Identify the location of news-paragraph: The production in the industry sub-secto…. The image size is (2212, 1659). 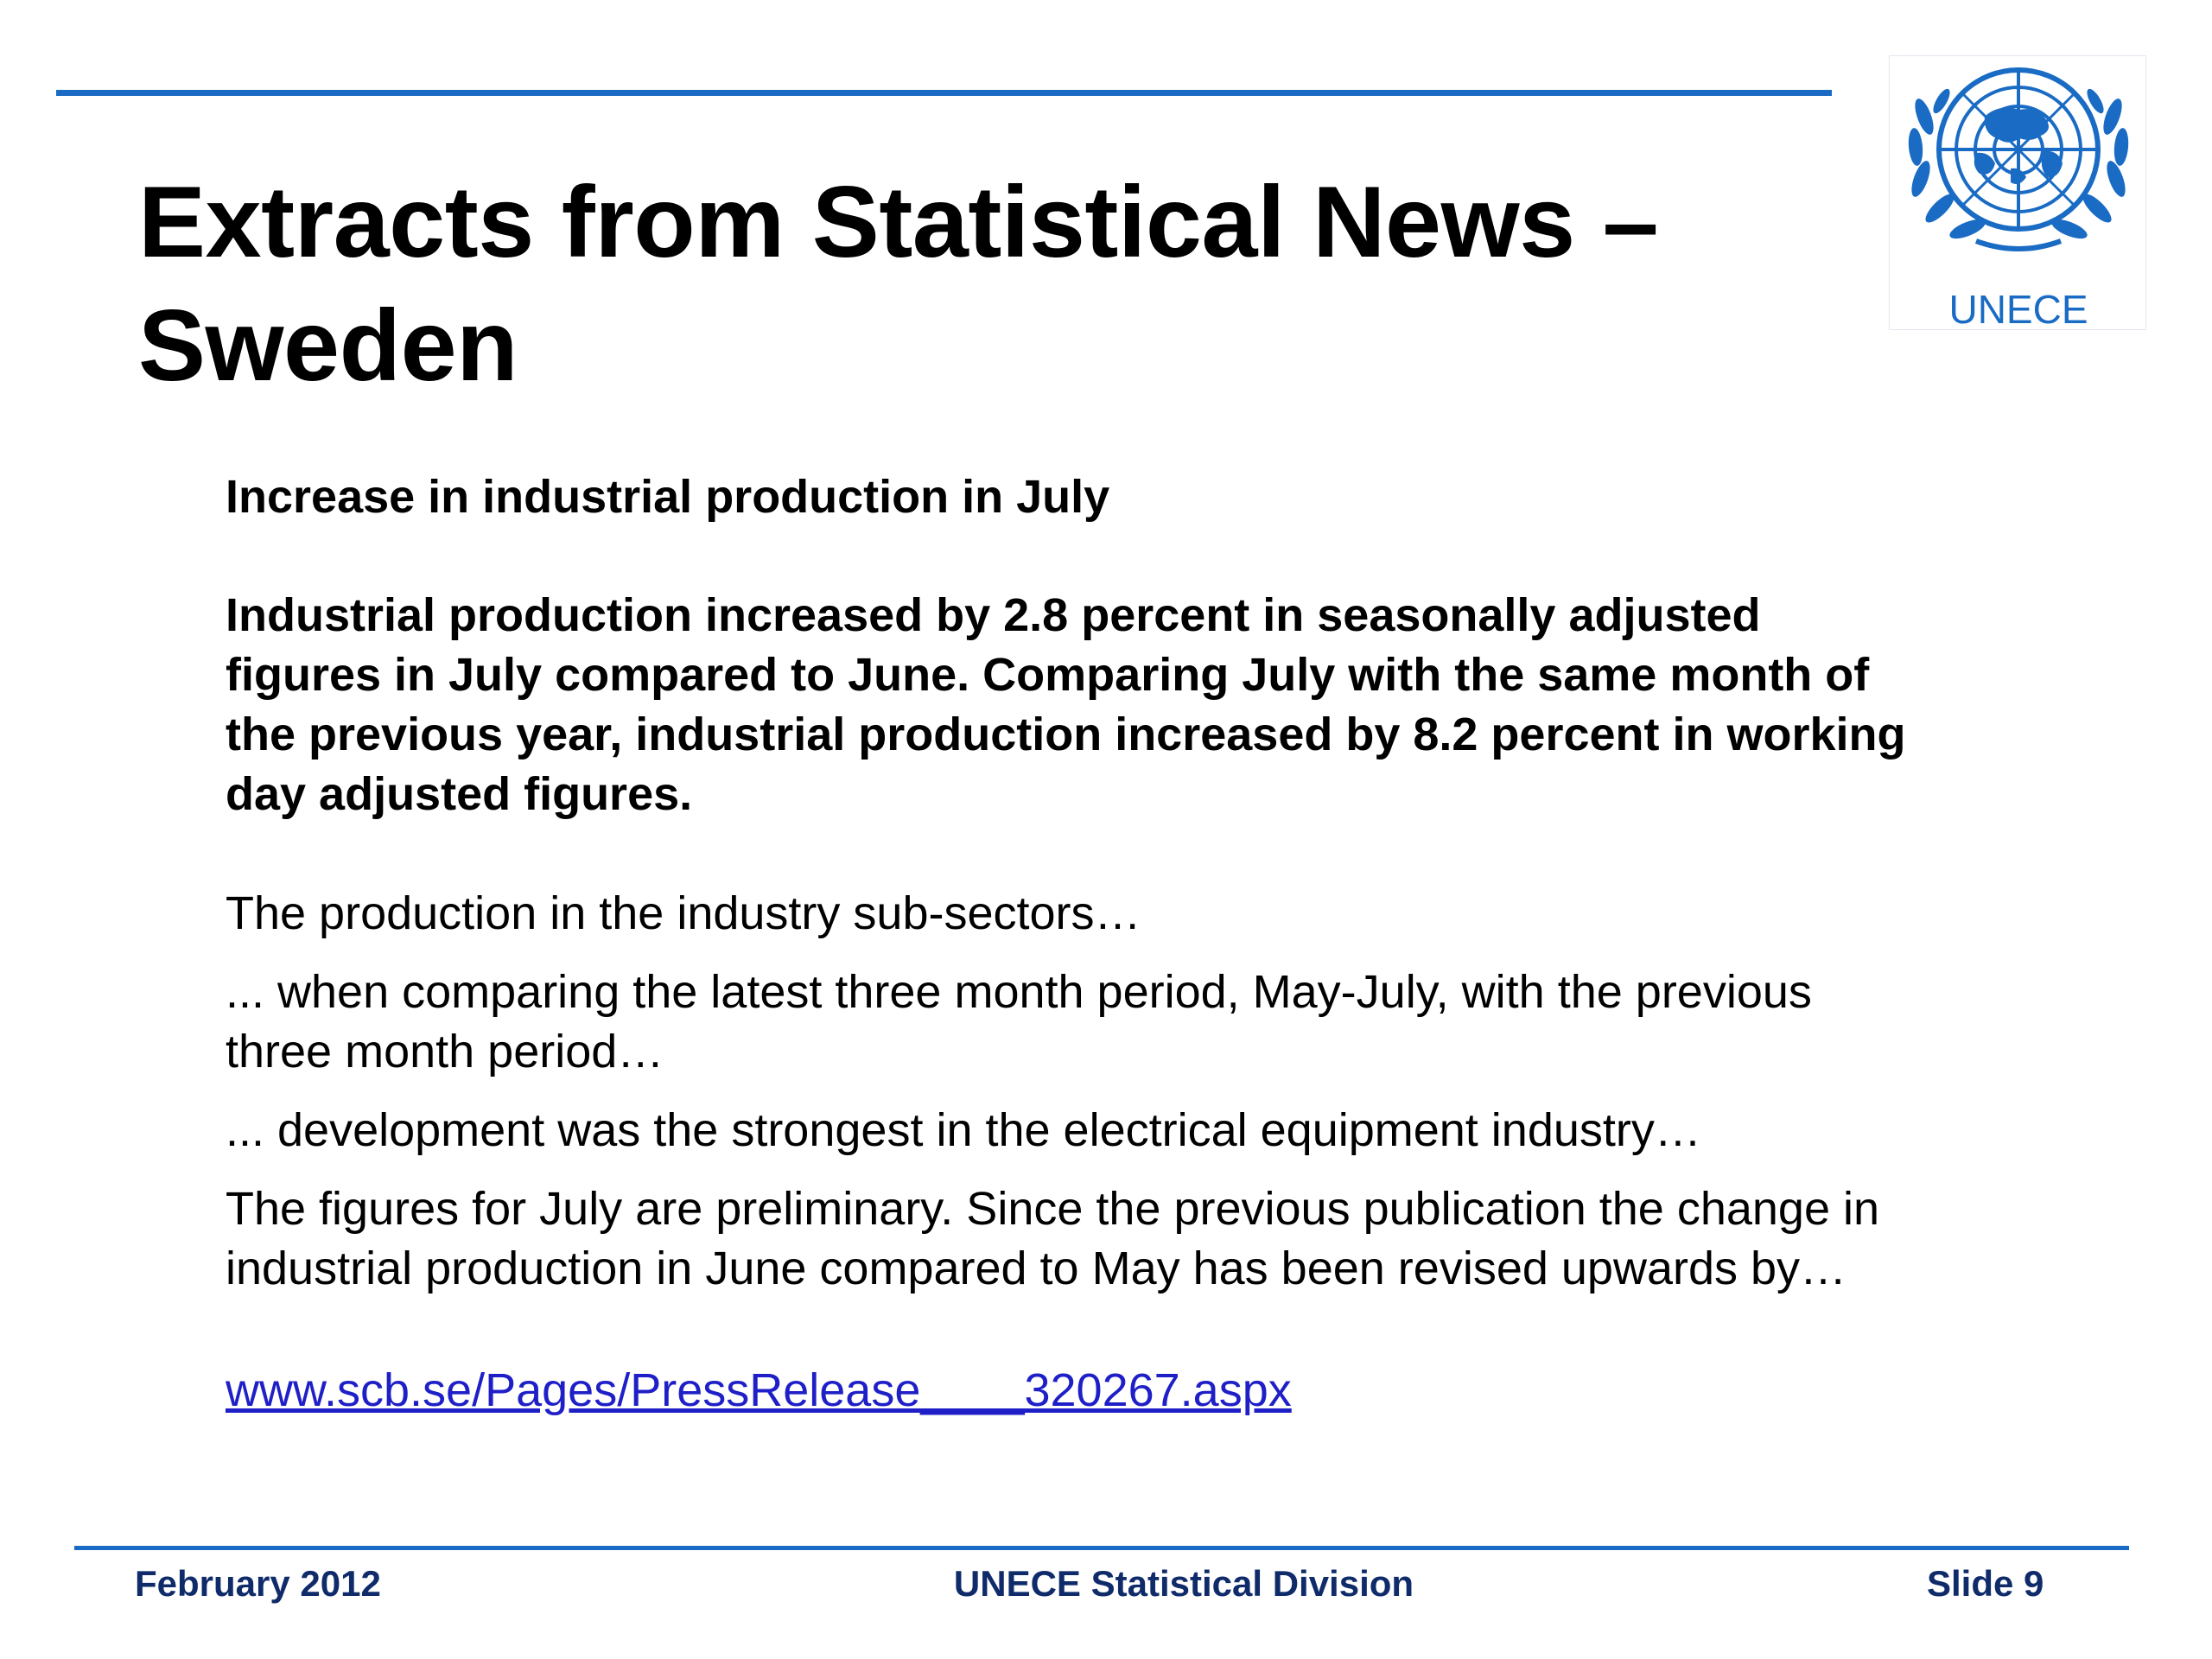
(683, 913).